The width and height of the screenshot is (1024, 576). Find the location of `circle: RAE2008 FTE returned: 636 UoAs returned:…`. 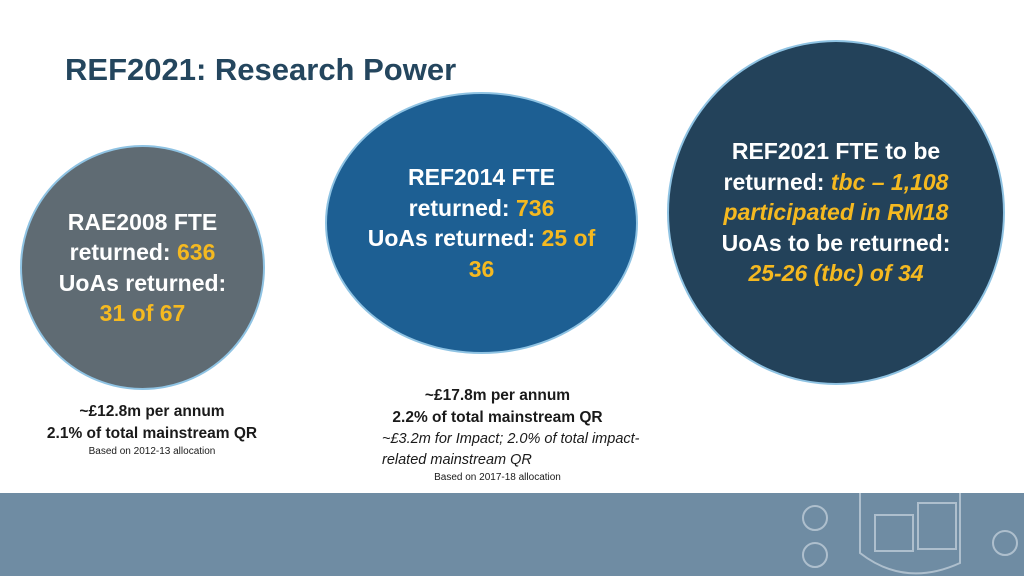

circle: RAE2008 FTE returned: 636 UoAs returned:… is located at coordinates (142, 267).